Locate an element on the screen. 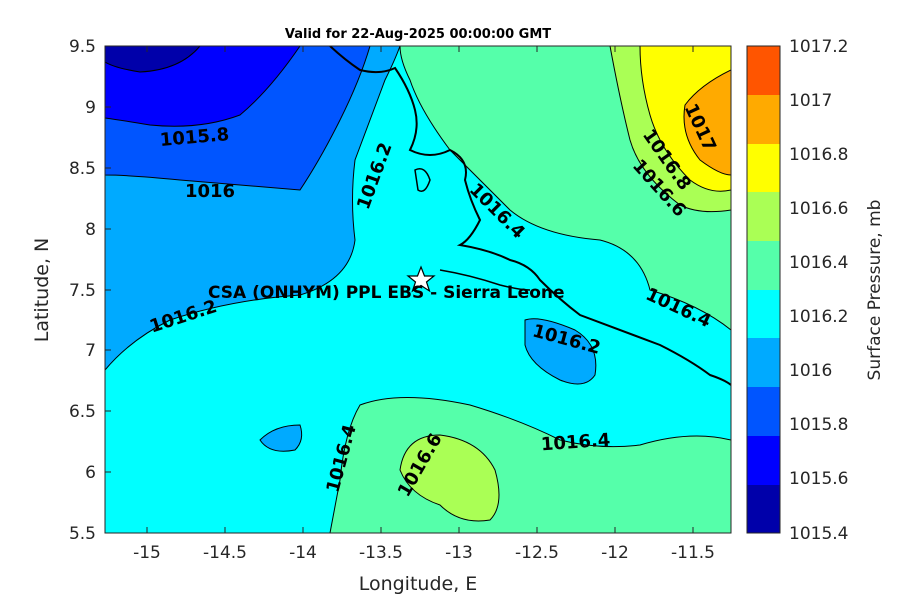 The height and width of the screenshot is (600, 900). x-tick-label: -12 is located at coordinates (615, 553).